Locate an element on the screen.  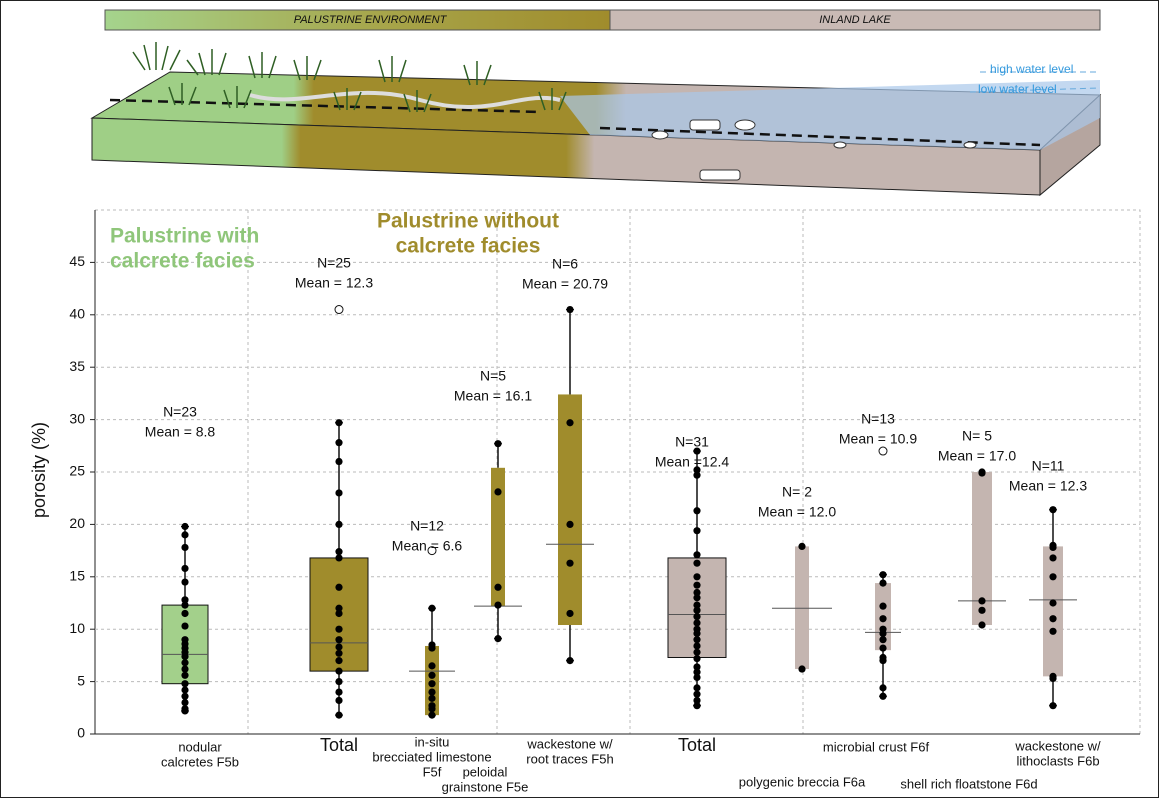
mean-label: Mean = 17.0 is located at coordinates (977, 456).